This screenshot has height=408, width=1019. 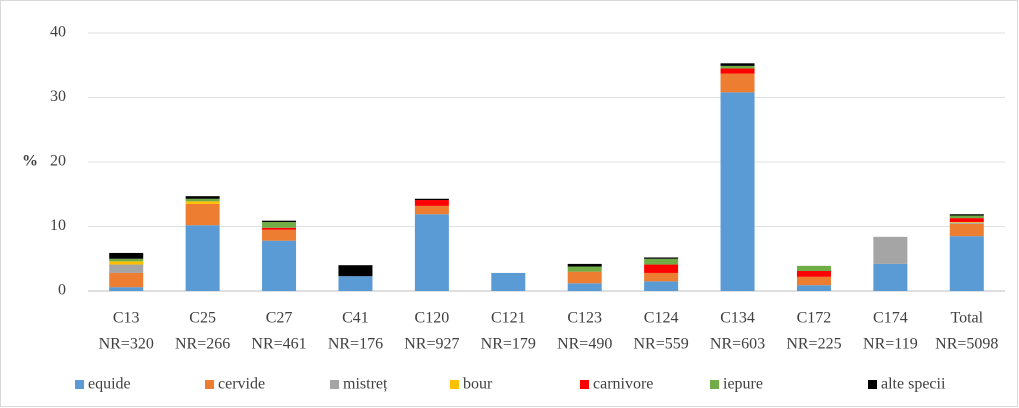 What do you see at coordinates (661, 344) in the screenshot?
I see `x-tick-label: NR=559` at bounding box center [661, 344].